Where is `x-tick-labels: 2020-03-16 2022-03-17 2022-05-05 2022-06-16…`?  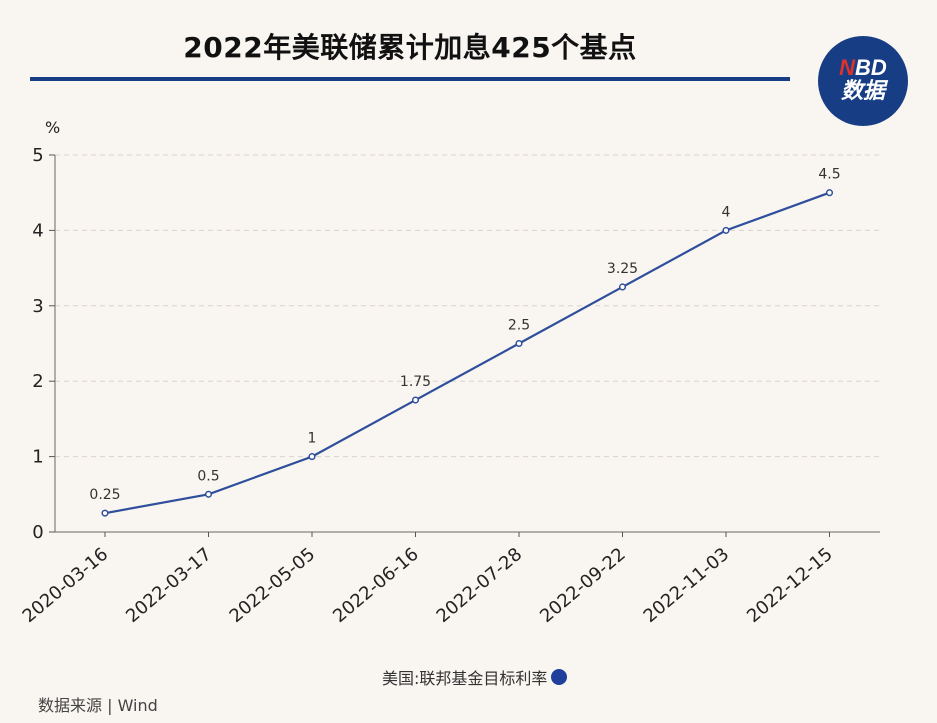
x-tick-labels: 2020-03-16 2022-03-17 2022-05-05 2022-06-16… is located at coordinates (428, 585).